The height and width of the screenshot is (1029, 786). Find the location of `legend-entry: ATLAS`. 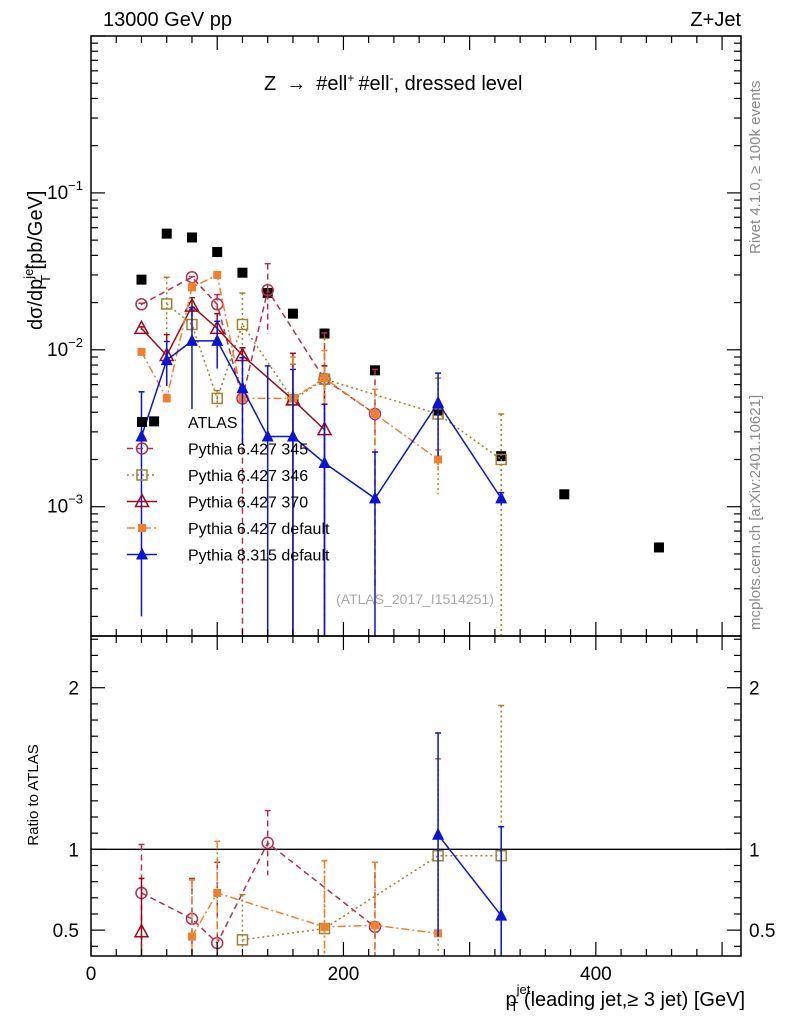

legend-entry: ATLAS is located at coordinates (187, 423).